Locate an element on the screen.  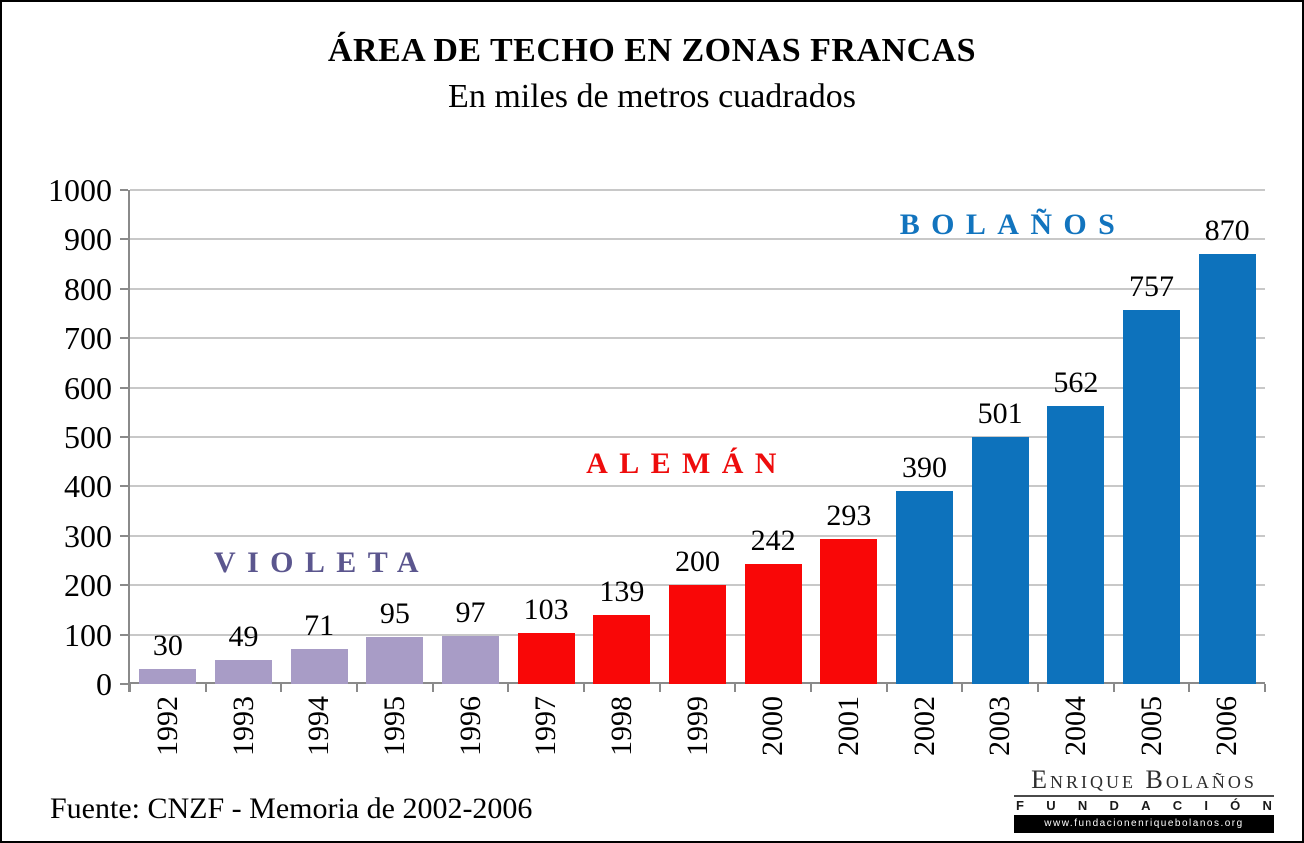
y-axis-label-800: 800 is located at coordinates (88, 288).